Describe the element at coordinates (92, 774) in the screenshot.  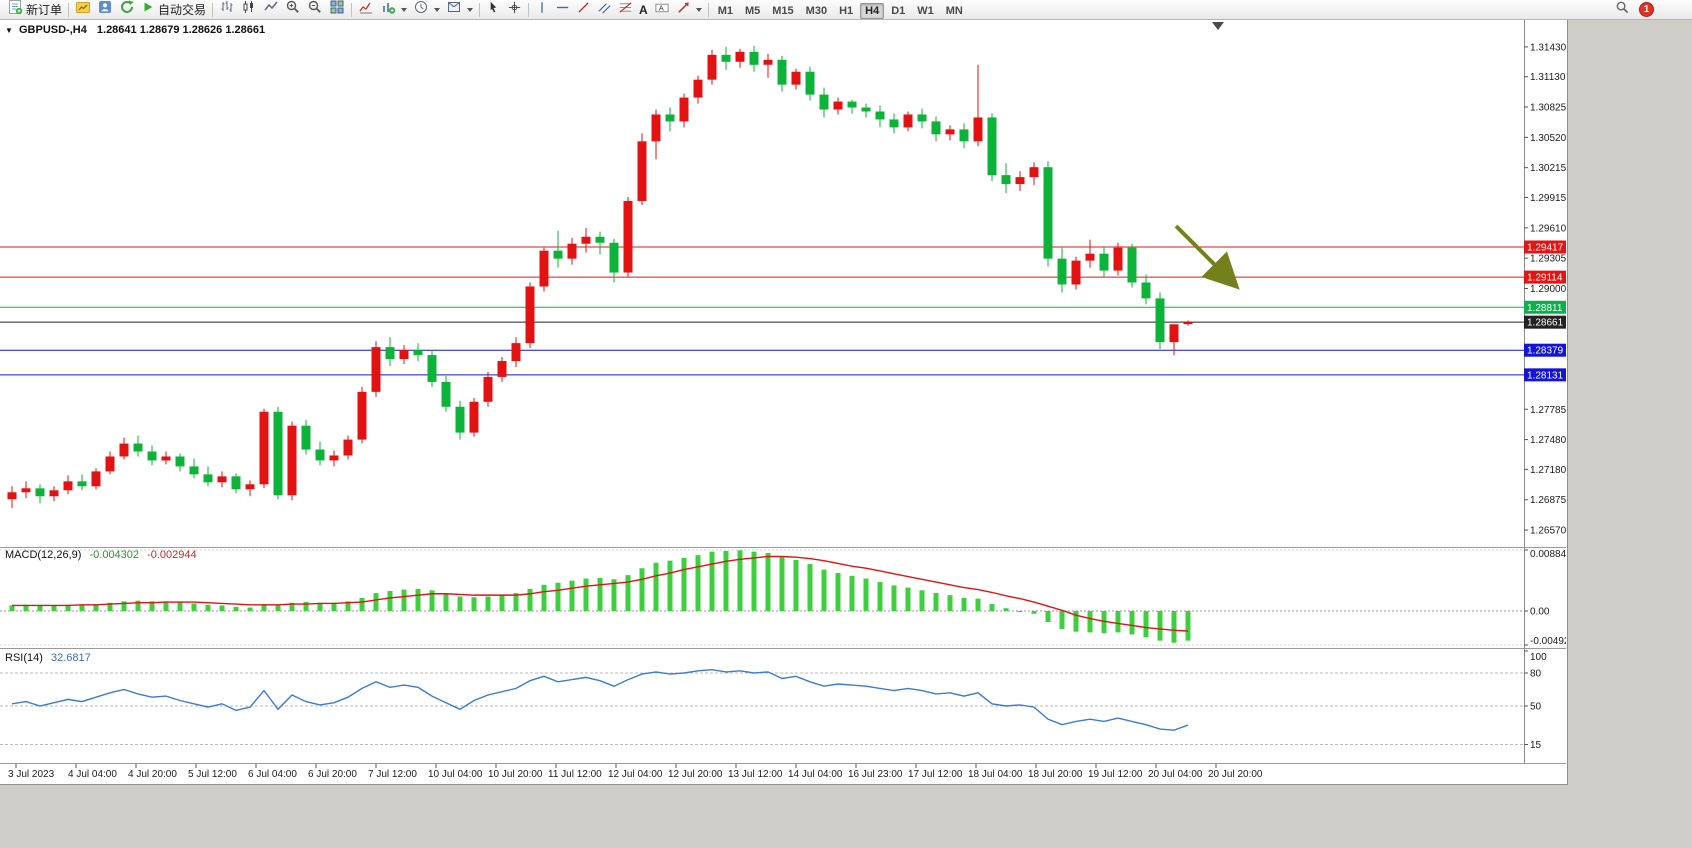
I see `svg-text: 4 Jul 04:00` at that location.